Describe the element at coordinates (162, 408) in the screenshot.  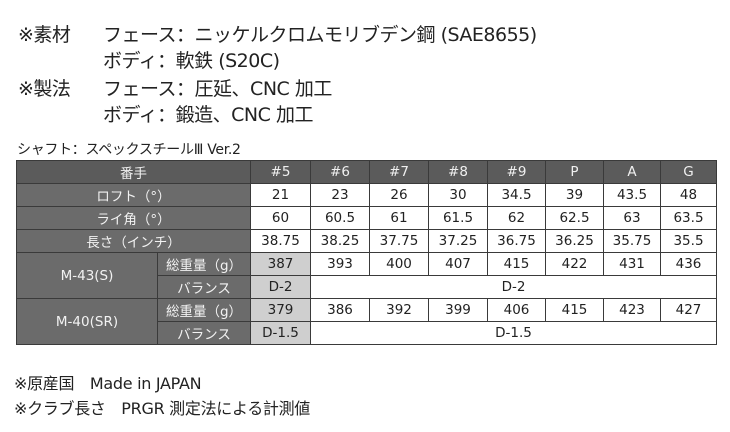
I see `footnote-length: ※クラブ長さ PRGR 測定法による計測値` at that location.